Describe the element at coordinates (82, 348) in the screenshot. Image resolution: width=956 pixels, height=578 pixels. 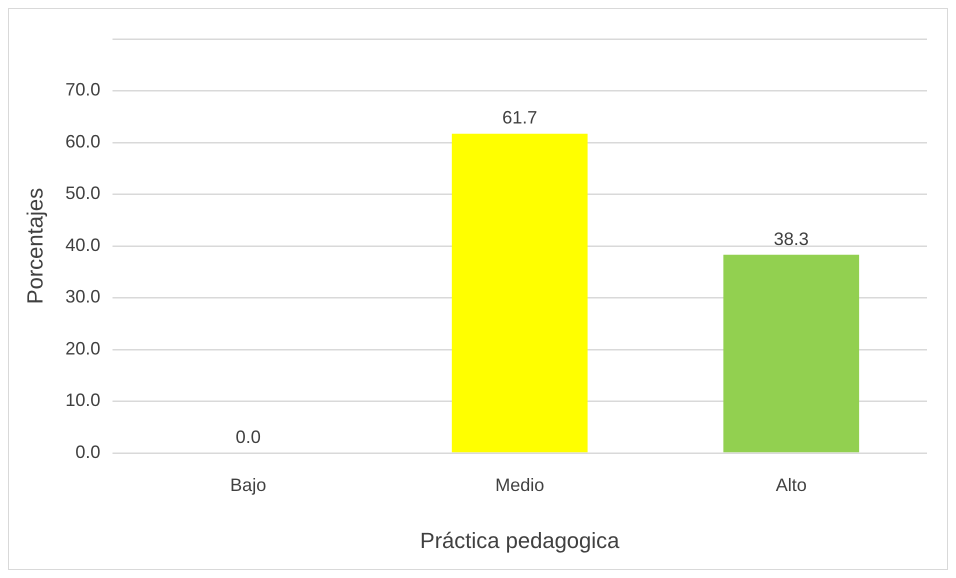
I see `y-tick-label: 20.0` at that location.